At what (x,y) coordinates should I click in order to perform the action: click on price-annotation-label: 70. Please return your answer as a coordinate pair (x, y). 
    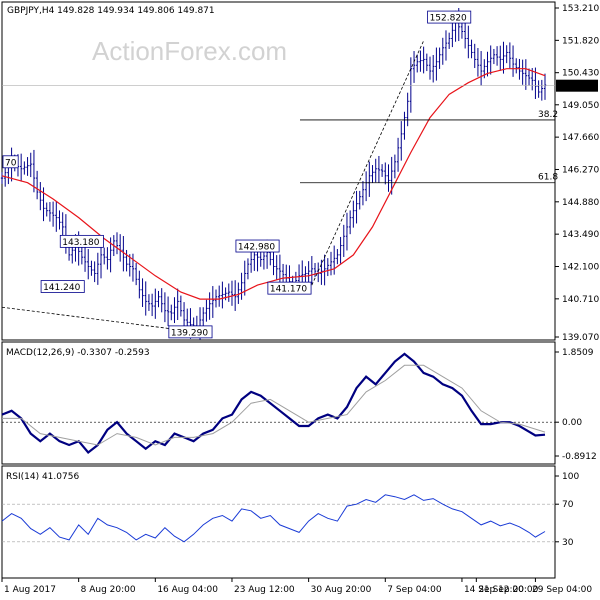
    Looking at the image, I should click on (11, 163).